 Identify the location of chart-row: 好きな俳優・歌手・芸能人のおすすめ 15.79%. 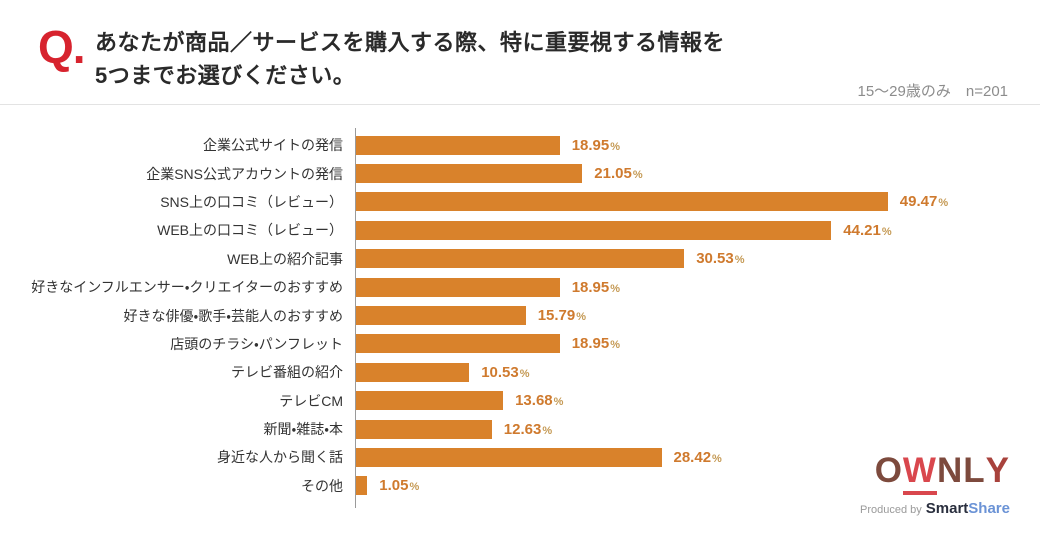
(520, 315).